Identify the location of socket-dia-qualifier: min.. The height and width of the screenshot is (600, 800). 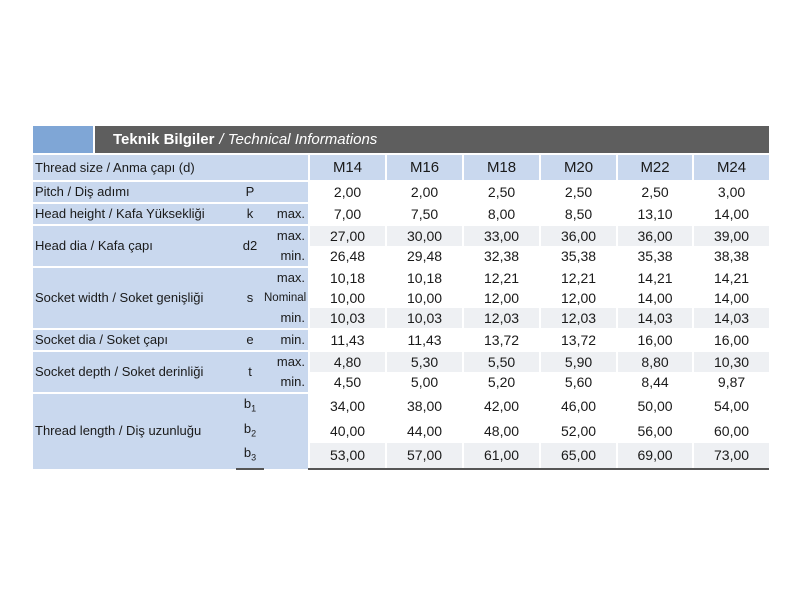
(287, 339).